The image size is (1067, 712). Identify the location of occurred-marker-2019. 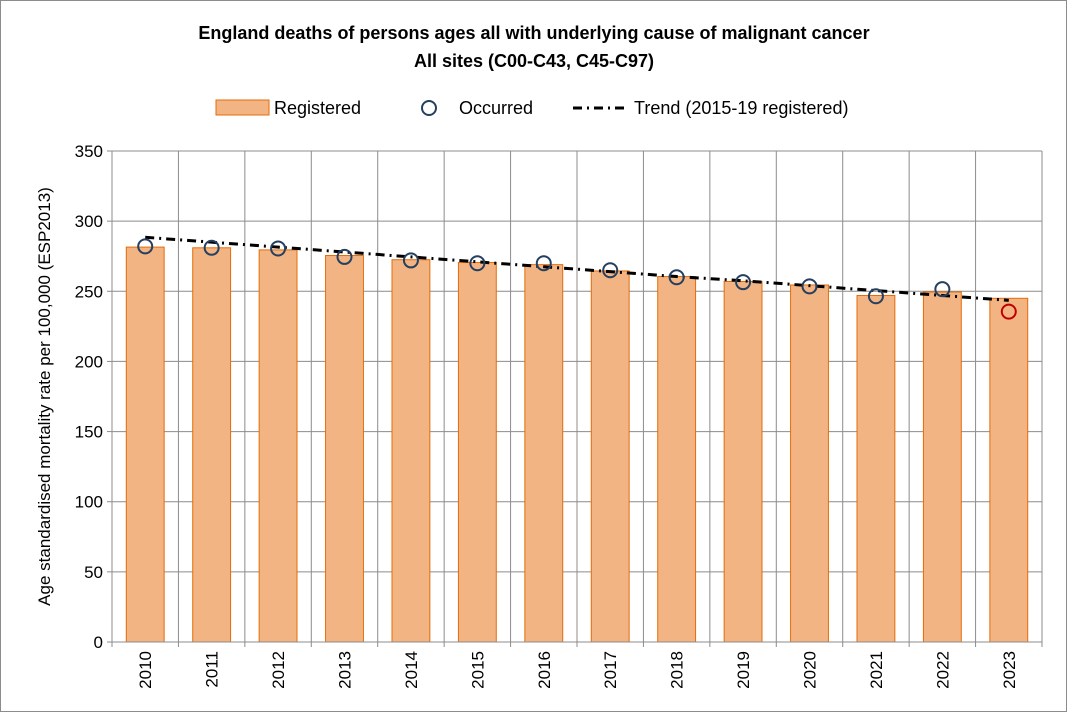
(743, 282).